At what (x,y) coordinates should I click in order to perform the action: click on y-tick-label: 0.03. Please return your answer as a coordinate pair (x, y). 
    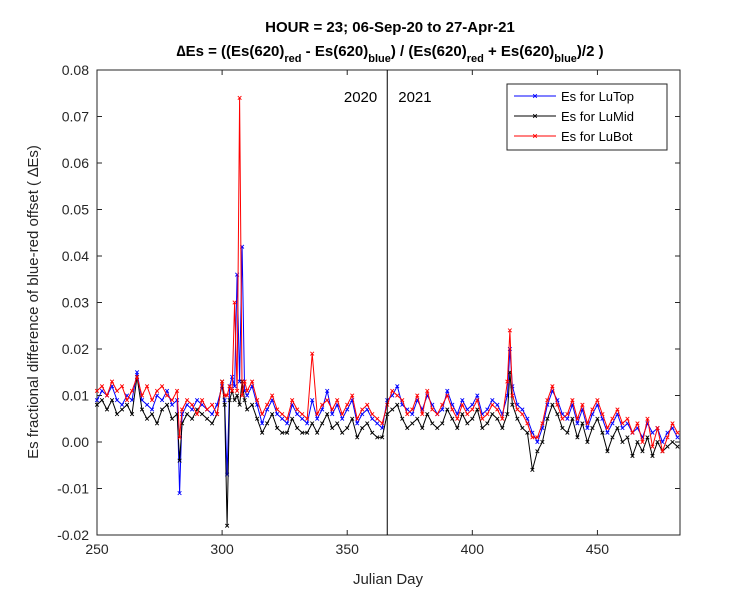
    Looking at the image, I should click on (75, 303).